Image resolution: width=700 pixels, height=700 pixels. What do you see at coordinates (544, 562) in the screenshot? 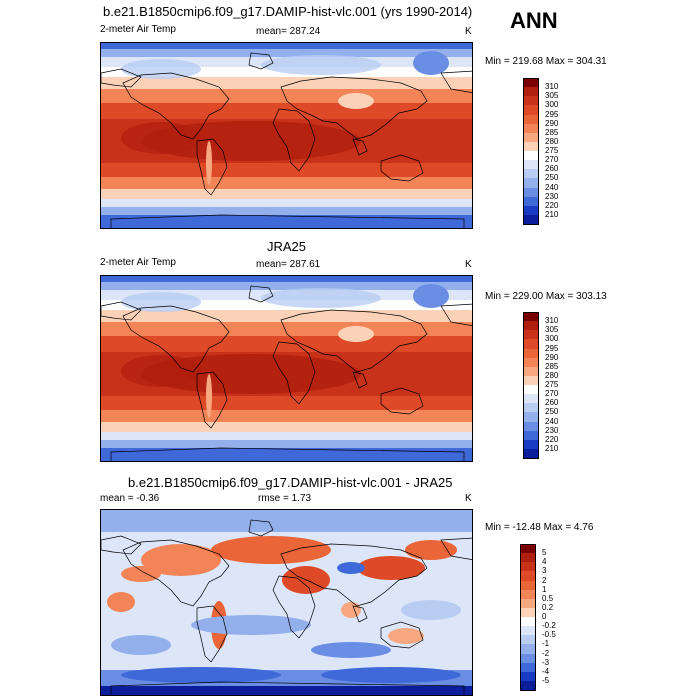
I see `colorbar-tick-label: 4` at bounding box center [544, 562].